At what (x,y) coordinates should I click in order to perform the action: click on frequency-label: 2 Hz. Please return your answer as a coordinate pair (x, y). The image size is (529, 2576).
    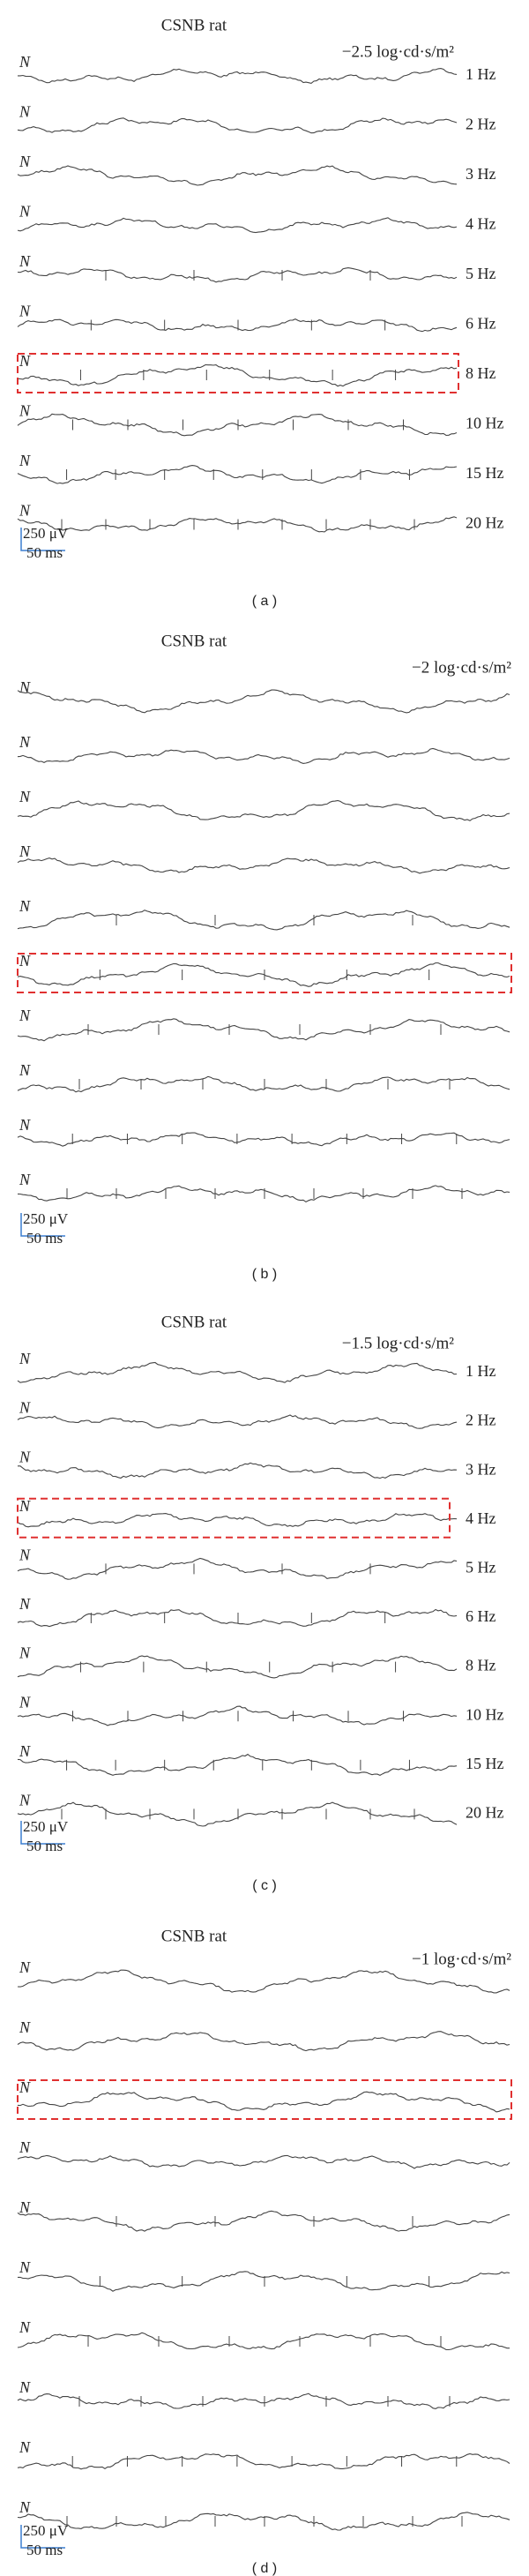
    Looking at the image, I should click on (481, 125).